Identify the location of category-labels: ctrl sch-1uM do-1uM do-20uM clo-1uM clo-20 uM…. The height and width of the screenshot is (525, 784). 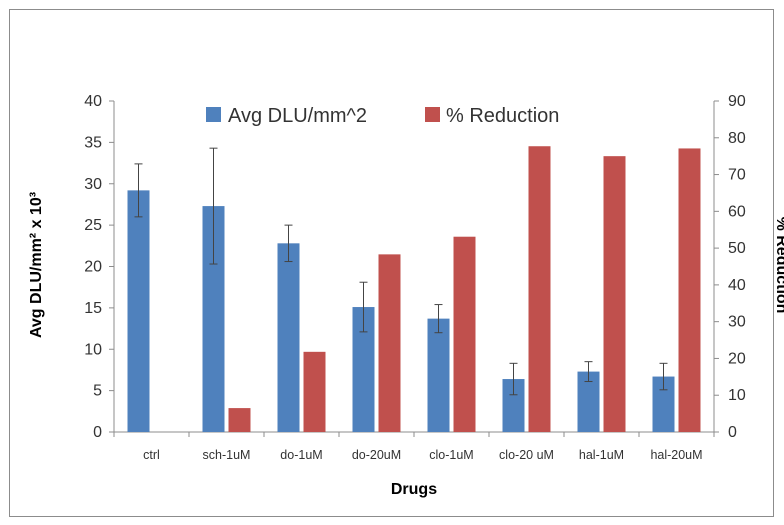
(422, 455).